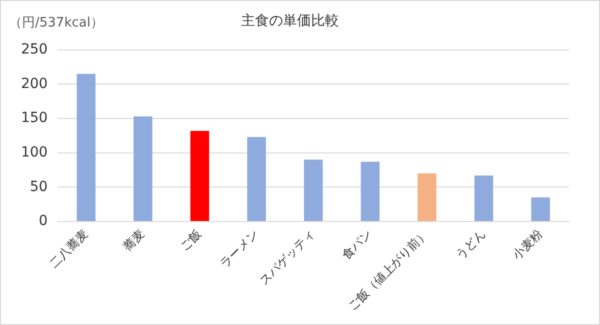 This screenshot has height=325, width=600. Describe the element at coordinates (56, 22) in the screenshot. I see `y-axis-title: （円/537kcal）` at that location.